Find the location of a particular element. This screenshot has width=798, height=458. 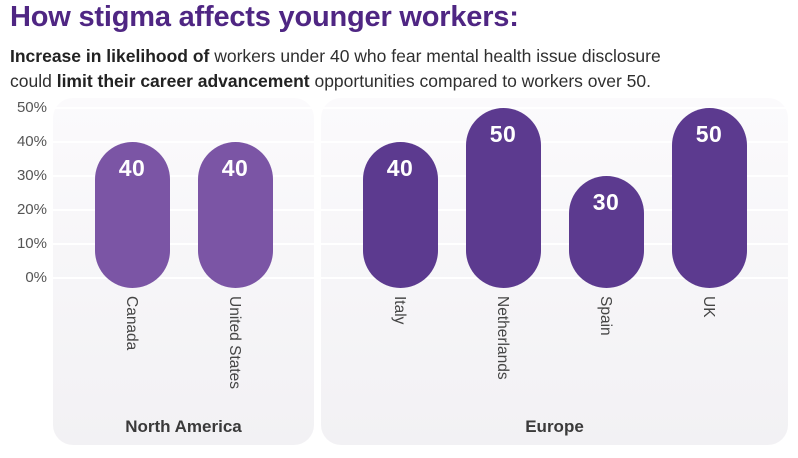

category-label-netherlands: Netherlands is located at coordinates (502, 338).